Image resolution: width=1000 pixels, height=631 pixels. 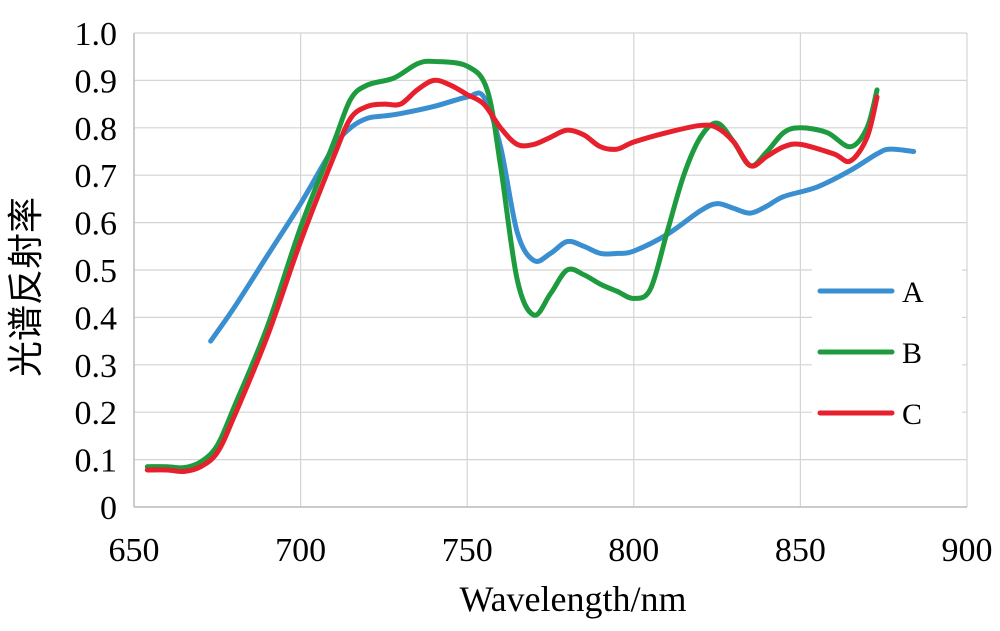 What do you see at coordinates (96, 318) in the screenshot?
I see `y-tick-label: 0.4` at bounding box center [96, 318].